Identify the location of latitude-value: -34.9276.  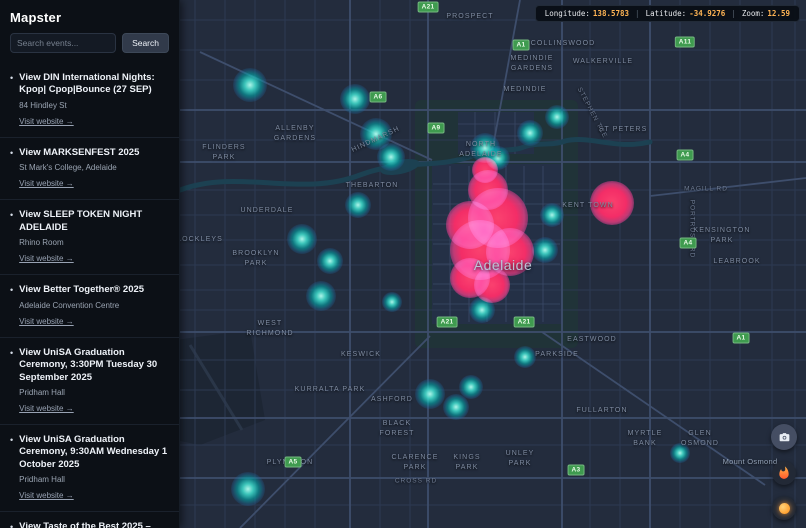
(707, 13).